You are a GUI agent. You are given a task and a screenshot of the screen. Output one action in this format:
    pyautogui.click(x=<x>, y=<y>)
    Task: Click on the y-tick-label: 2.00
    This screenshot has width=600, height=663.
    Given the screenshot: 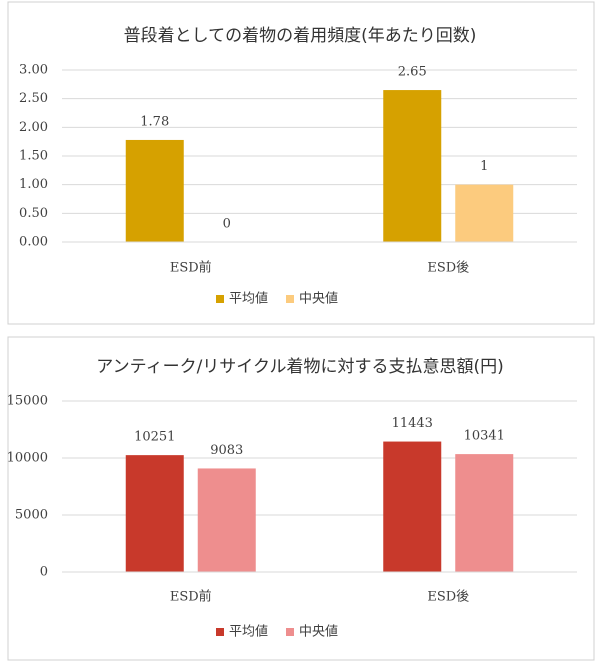 What is the action you would take?
    pyautogui.click(x=33, y=127)
    